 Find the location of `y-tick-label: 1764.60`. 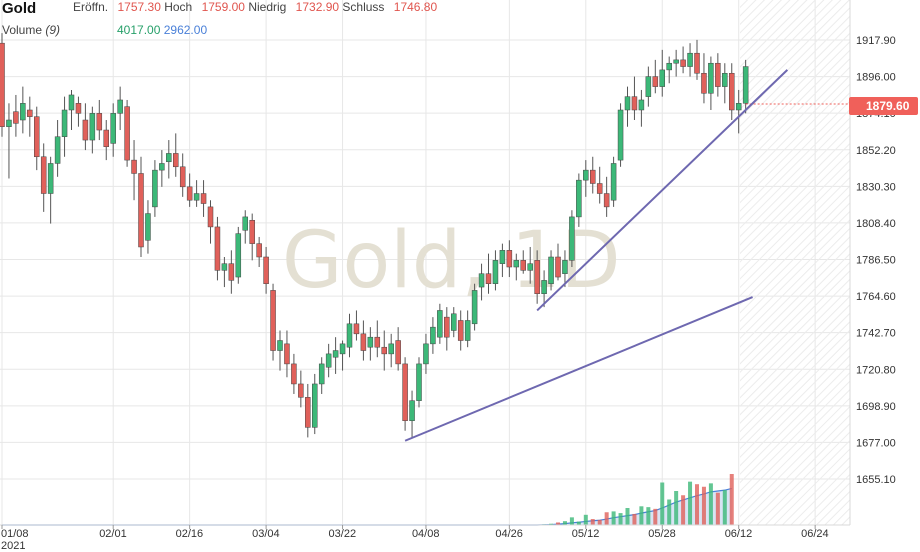

y-tick-label: 1764.60 is located at coordinates (876, 297).